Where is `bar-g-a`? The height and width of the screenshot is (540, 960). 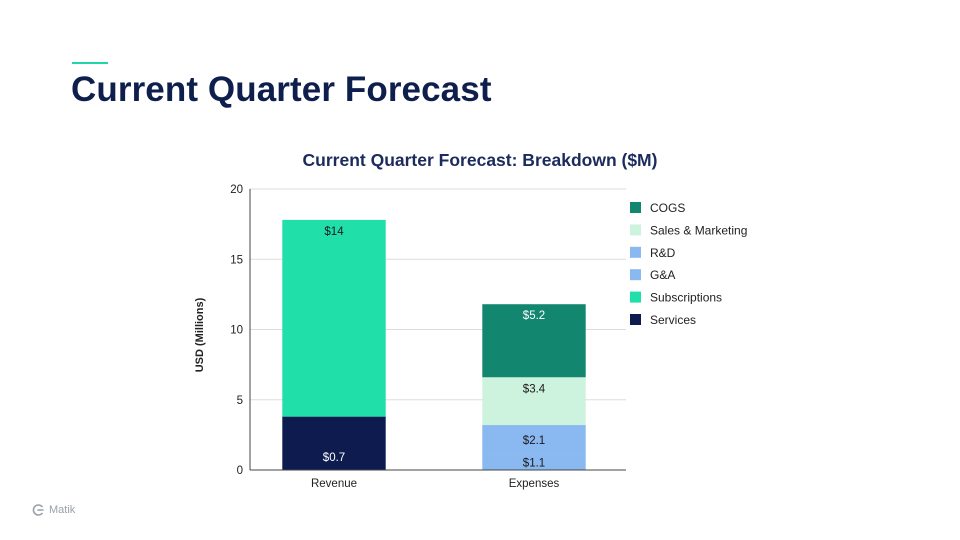
bar-g-a is located at coordinates (534, 462).